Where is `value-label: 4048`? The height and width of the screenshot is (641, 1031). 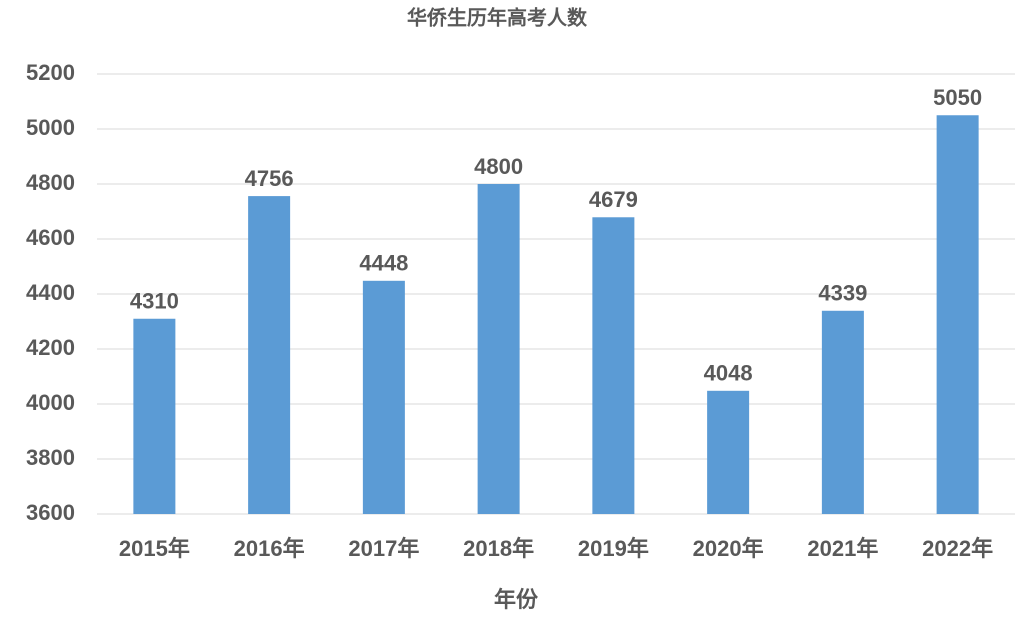 value-label: 4048 is located at coordinates (728, 373).